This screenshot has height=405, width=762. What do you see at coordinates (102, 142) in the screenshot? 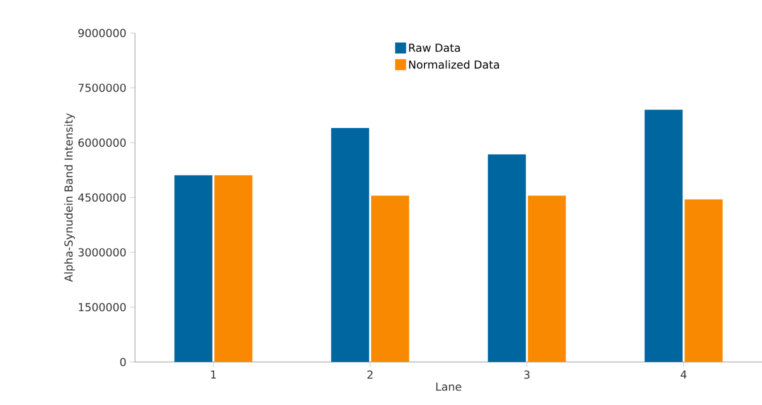
I see `y-tick-label: 6000000` at bounding box center [102, 142].